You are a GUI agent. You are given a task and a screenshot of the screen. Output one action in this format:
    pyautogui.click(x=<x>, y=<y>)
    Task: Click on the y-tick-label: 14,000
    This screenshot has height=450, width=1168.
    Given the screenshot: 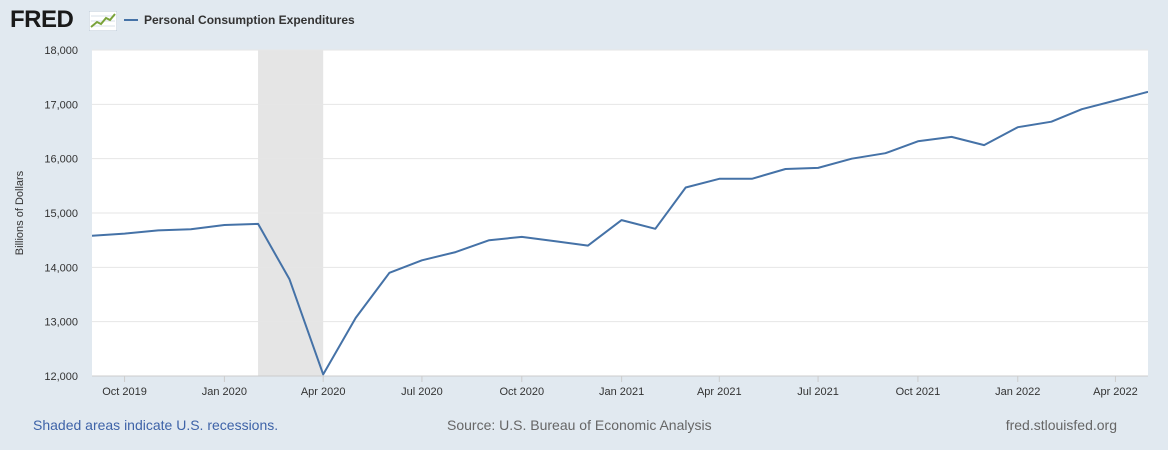 What is the action you would take?
    pyautogui.click(x=61, y=268)
    